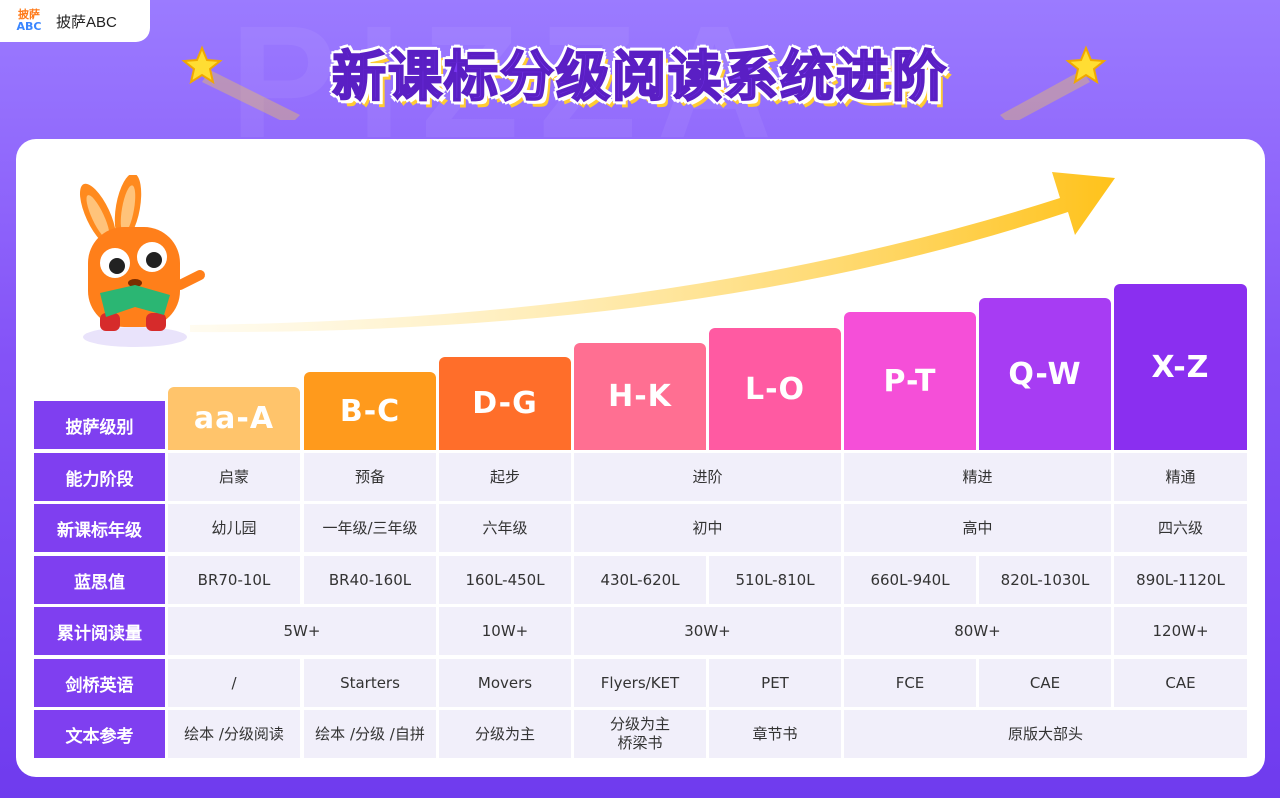 This screenshot has height=798, width=1280. I want to click on level-step-Q-W: Q-W, so click(1045, 374).